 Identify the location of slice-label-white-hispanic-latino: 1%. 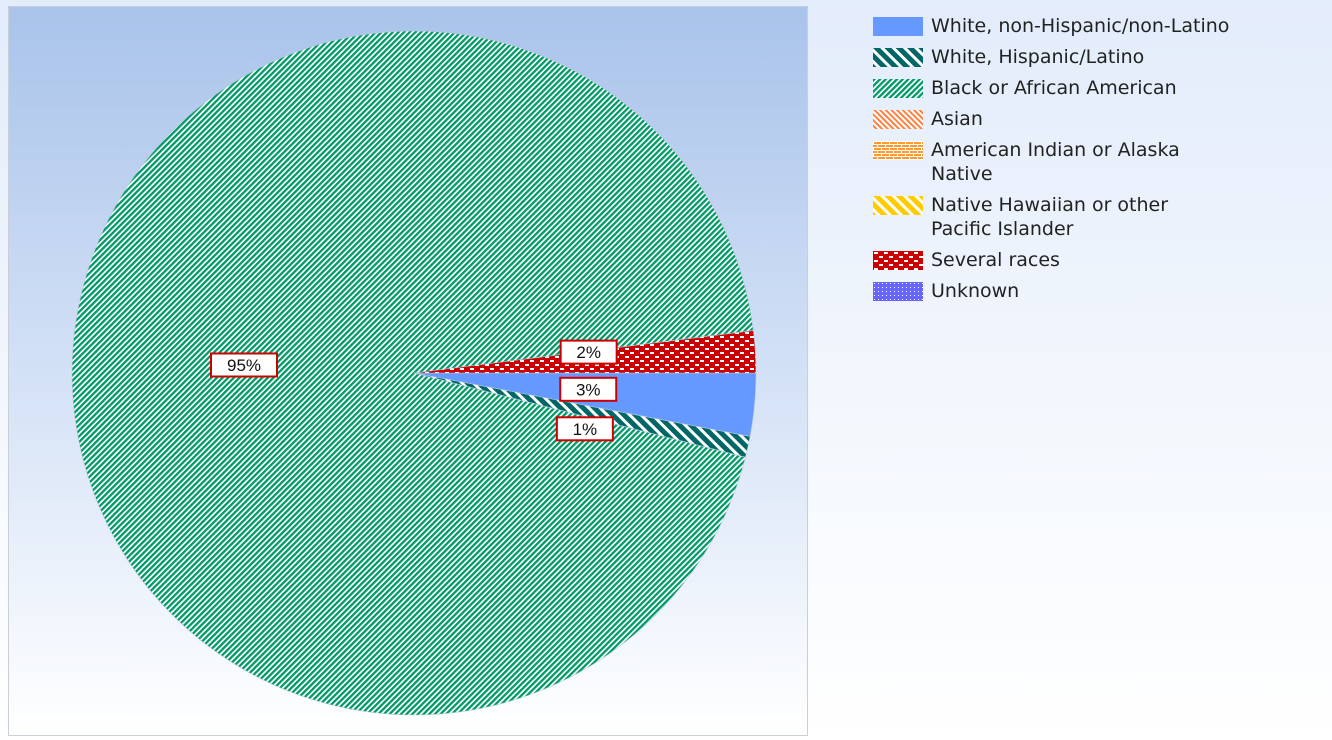
(584, 429).